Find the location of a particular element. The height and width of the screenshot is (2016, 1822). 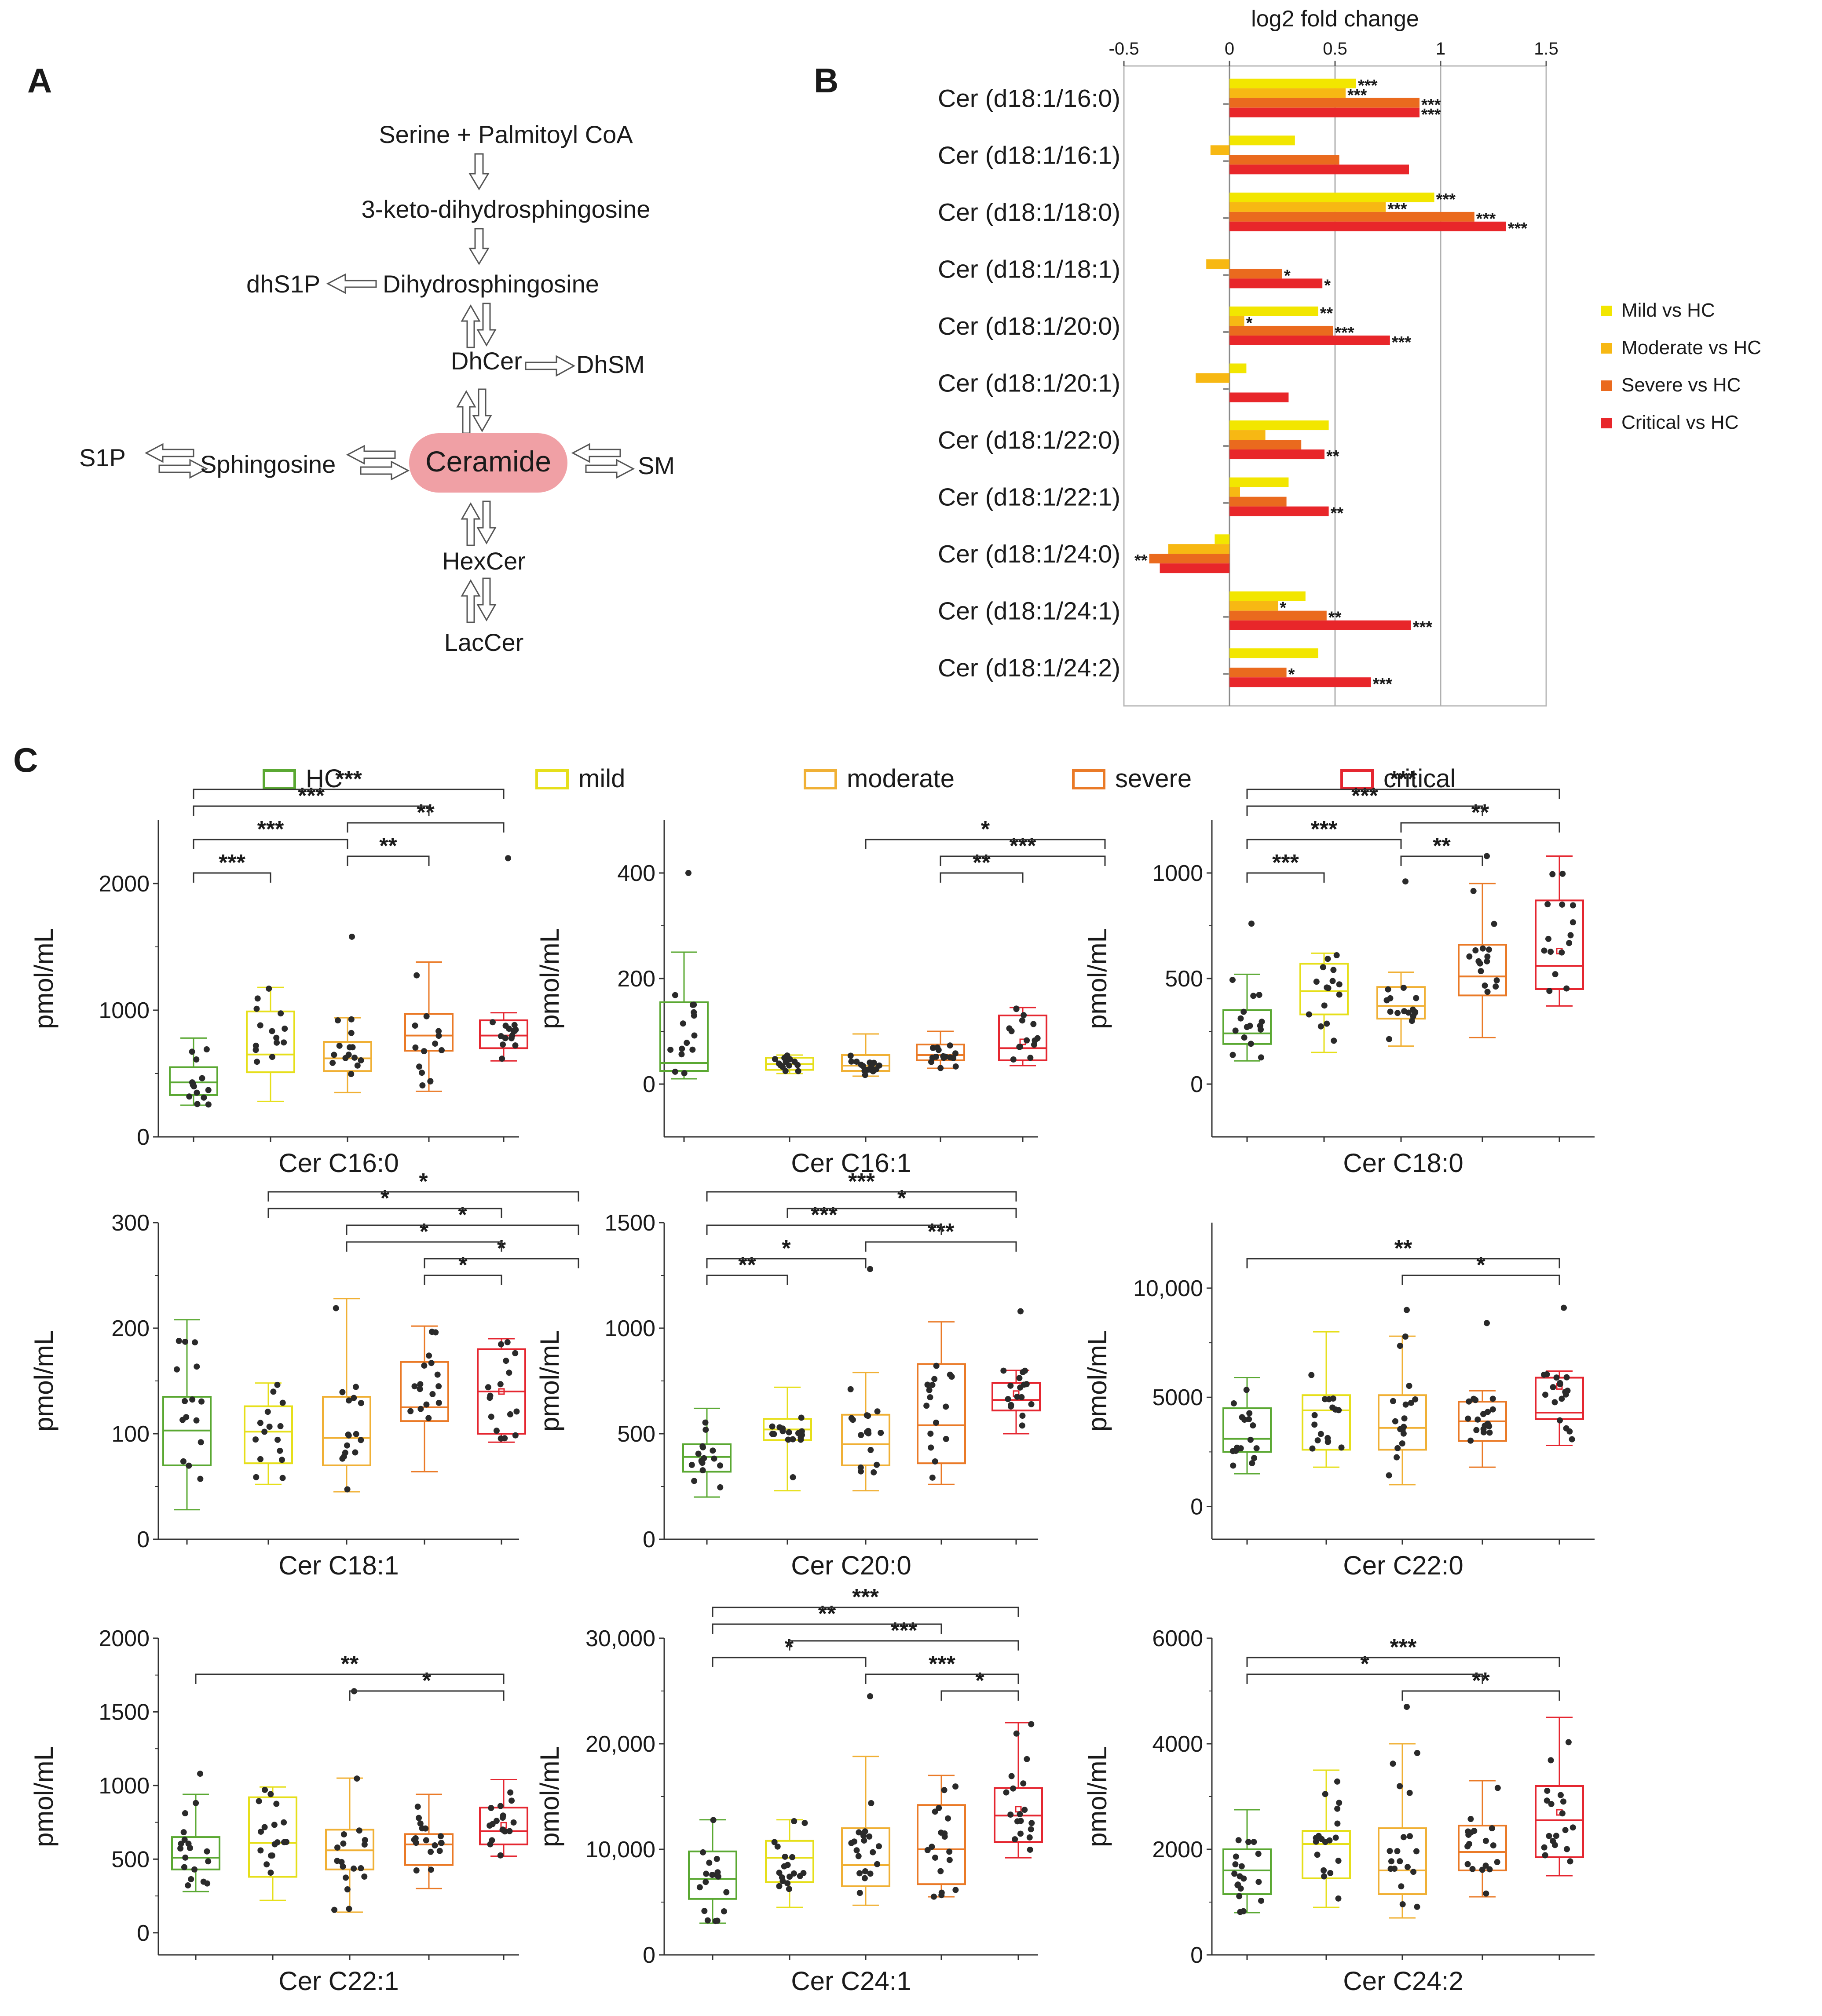

significance-label: ** is located at coordinates (1333, 456).